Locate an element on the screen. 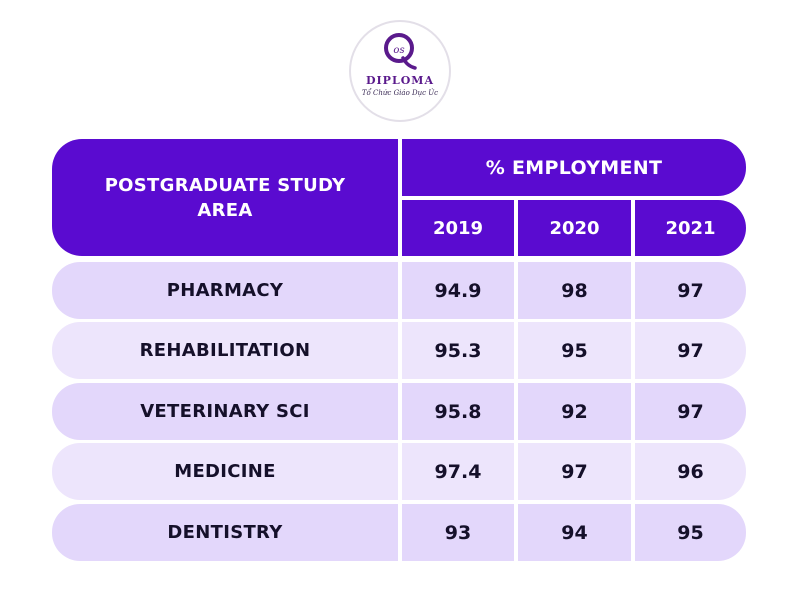 The height and width of the screenshot is (600, 800). table-cell-value: 95.8 is located at coordinates (458, 411).